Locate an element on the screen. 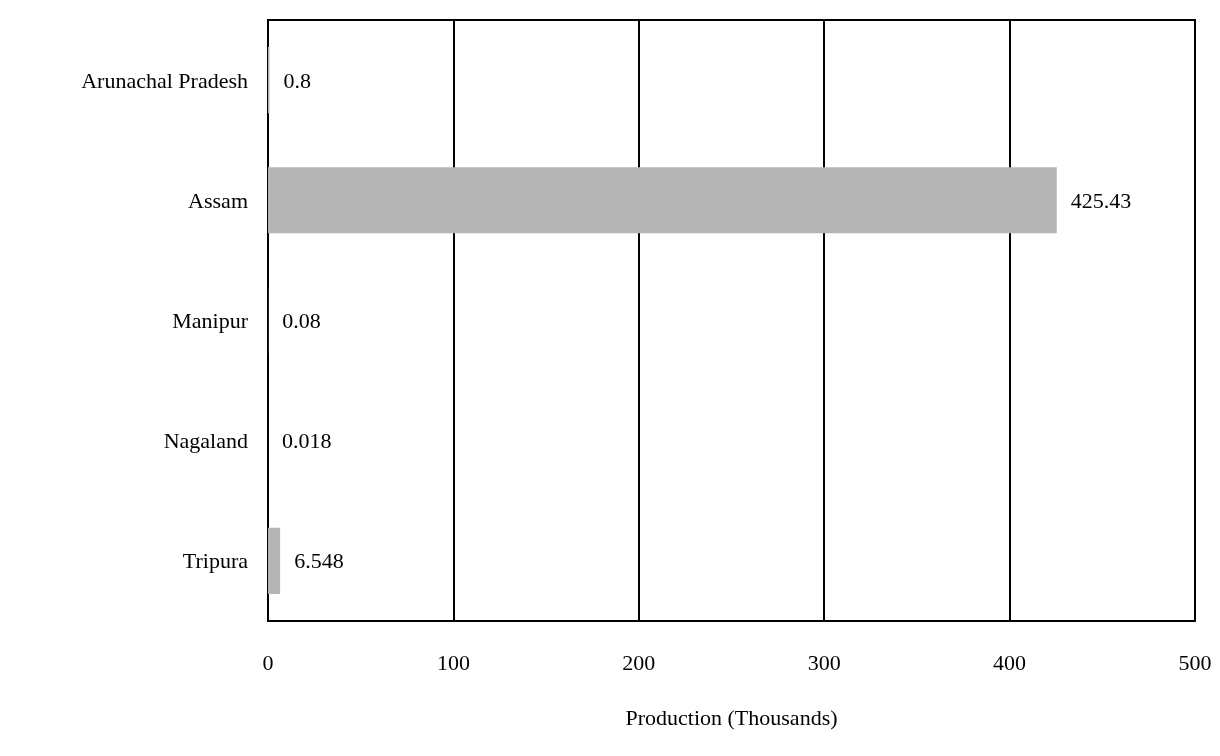  x-axis-title: Production (Thousands) is located at coordinates (731, 717).